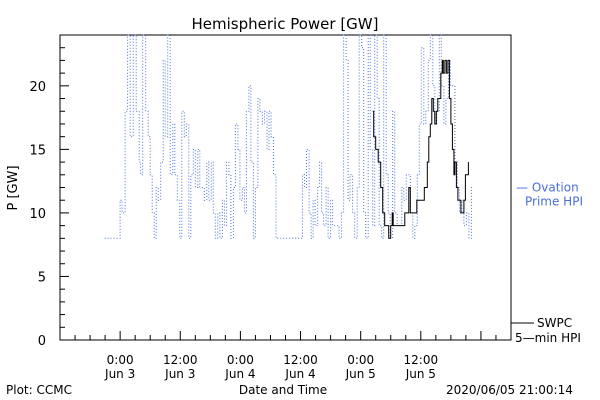 Image resolution: width=600 pixels, height=400 pixels. I want to click on swpc-label-line1: SWPC, so click(554, 323).